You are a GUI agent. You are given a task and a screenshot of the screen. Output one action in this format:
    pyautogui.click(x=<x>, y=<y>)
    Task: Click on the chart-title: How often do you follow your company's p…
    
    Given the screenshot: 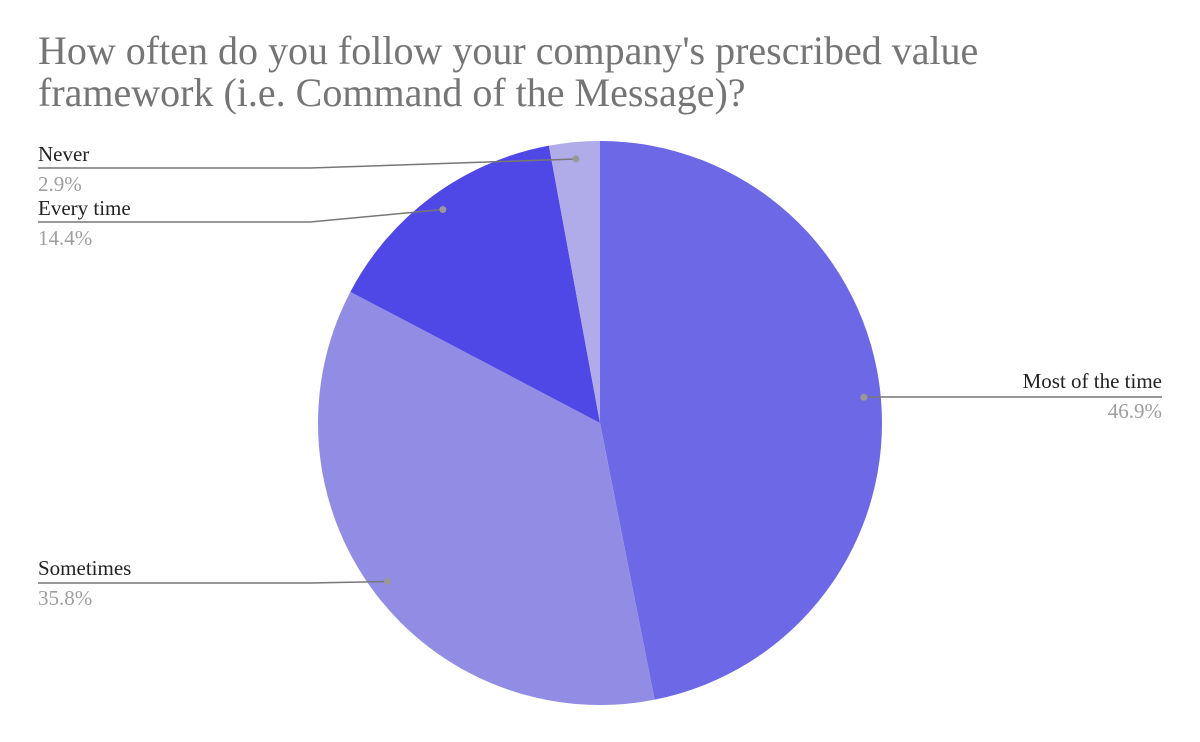 What is the action you would take?
    pyautogui.click(x=508, y=71)
    